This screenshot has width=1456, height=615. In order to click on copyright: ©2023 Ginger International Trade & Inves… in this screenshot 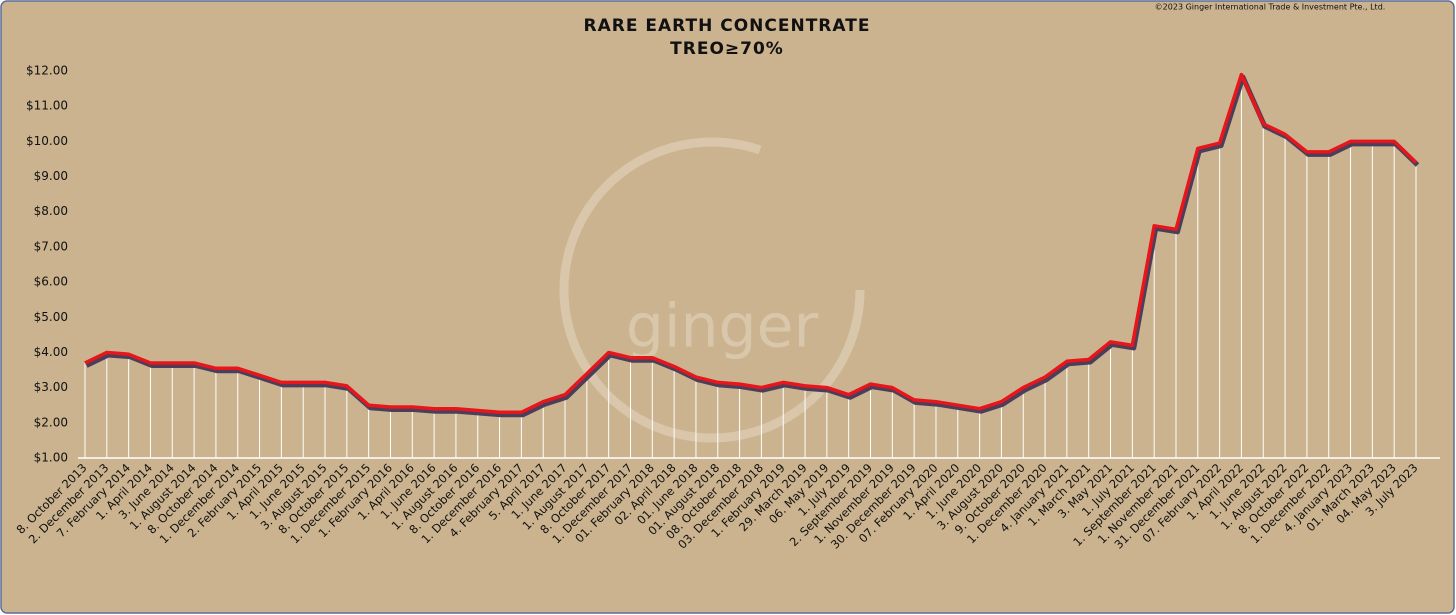, I will do `click(1270, 7)`.